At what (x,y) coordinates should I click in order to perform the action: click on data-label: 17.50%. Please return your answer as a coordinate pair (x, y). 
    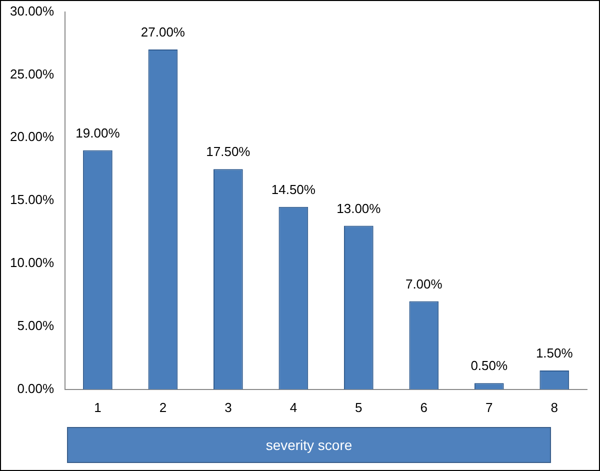
    Looking at the image, I should click on (228, 152).